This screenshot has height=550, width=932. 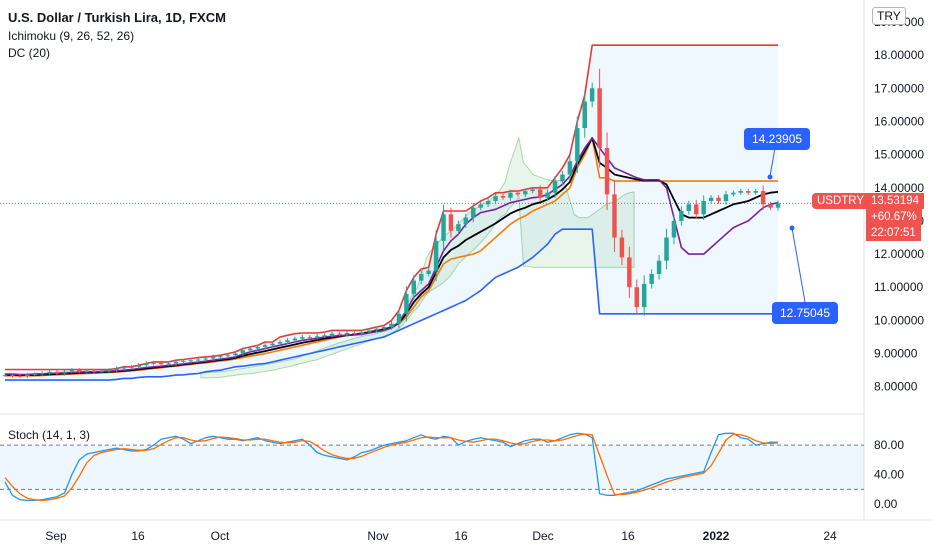 I want to click on time-tick-label: 24, so click(x=830, y=536).